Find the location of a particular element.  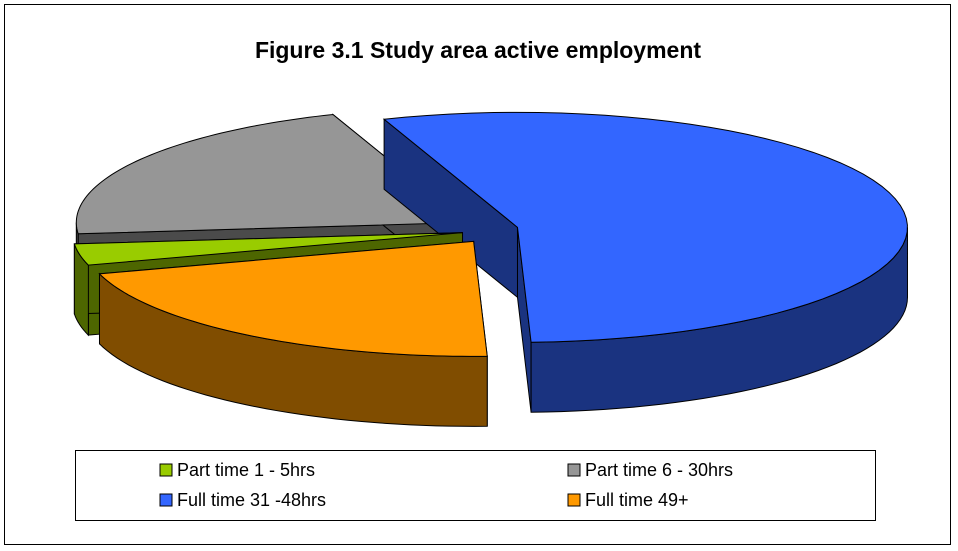

legend-label: Full time 31 -48hrs is located at coordinates (251, 500).